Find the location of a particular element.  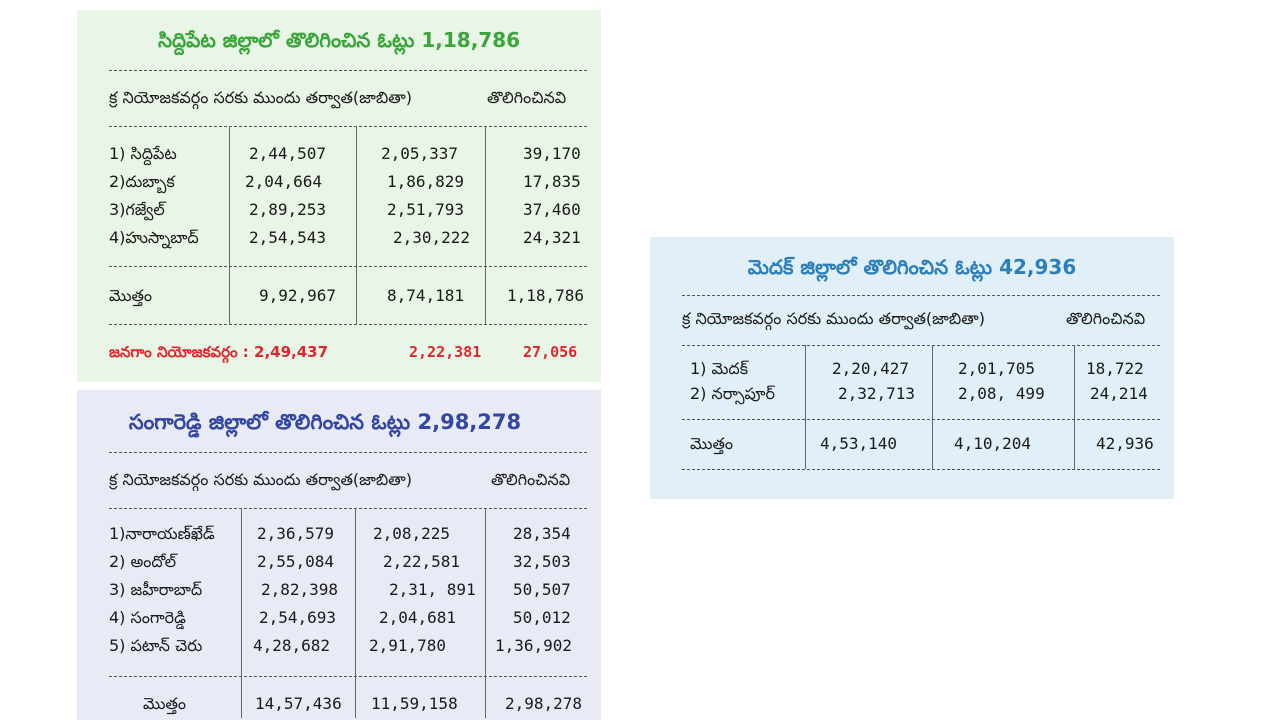

medak-title: మెదక్ జిల్లాలో తొలిగించిన ఓట్లు 42,936 is located at coordinates (912, 267).